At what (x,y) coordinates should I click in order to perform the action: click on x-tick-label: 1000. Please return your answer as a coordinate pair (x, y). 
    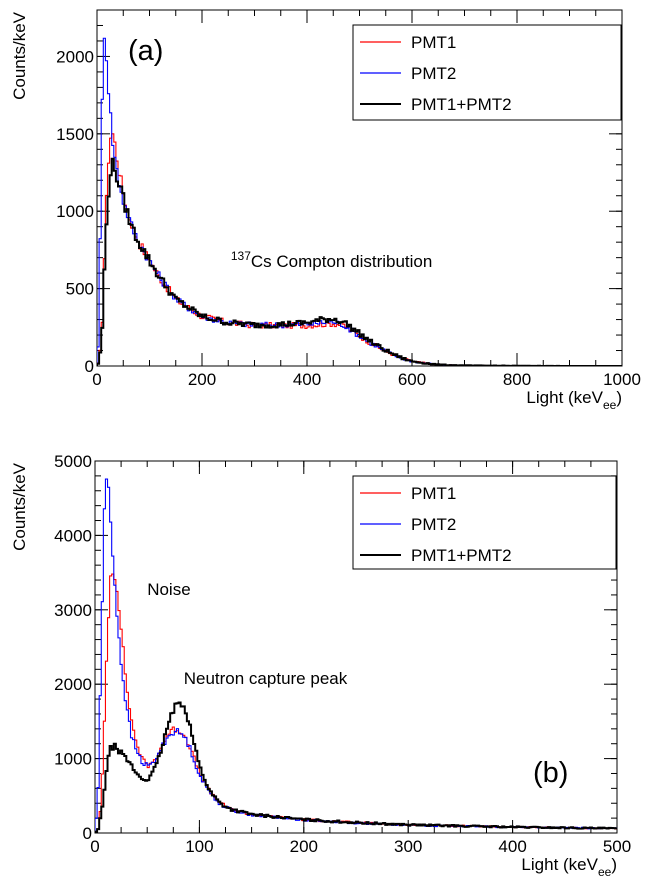
    Looking at the image, I should click on (622, 379).